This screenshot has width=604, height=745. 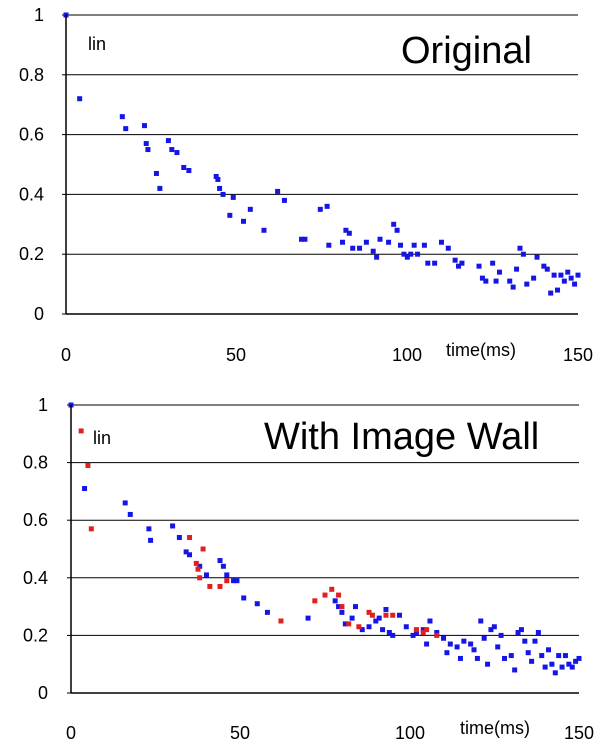 What do you see at coordinates (47, 549) in the screenshot?
I see `y-tick-labels: 0 0.2 0.4 0.6 0.8 1` at bounding box center [47, 549].